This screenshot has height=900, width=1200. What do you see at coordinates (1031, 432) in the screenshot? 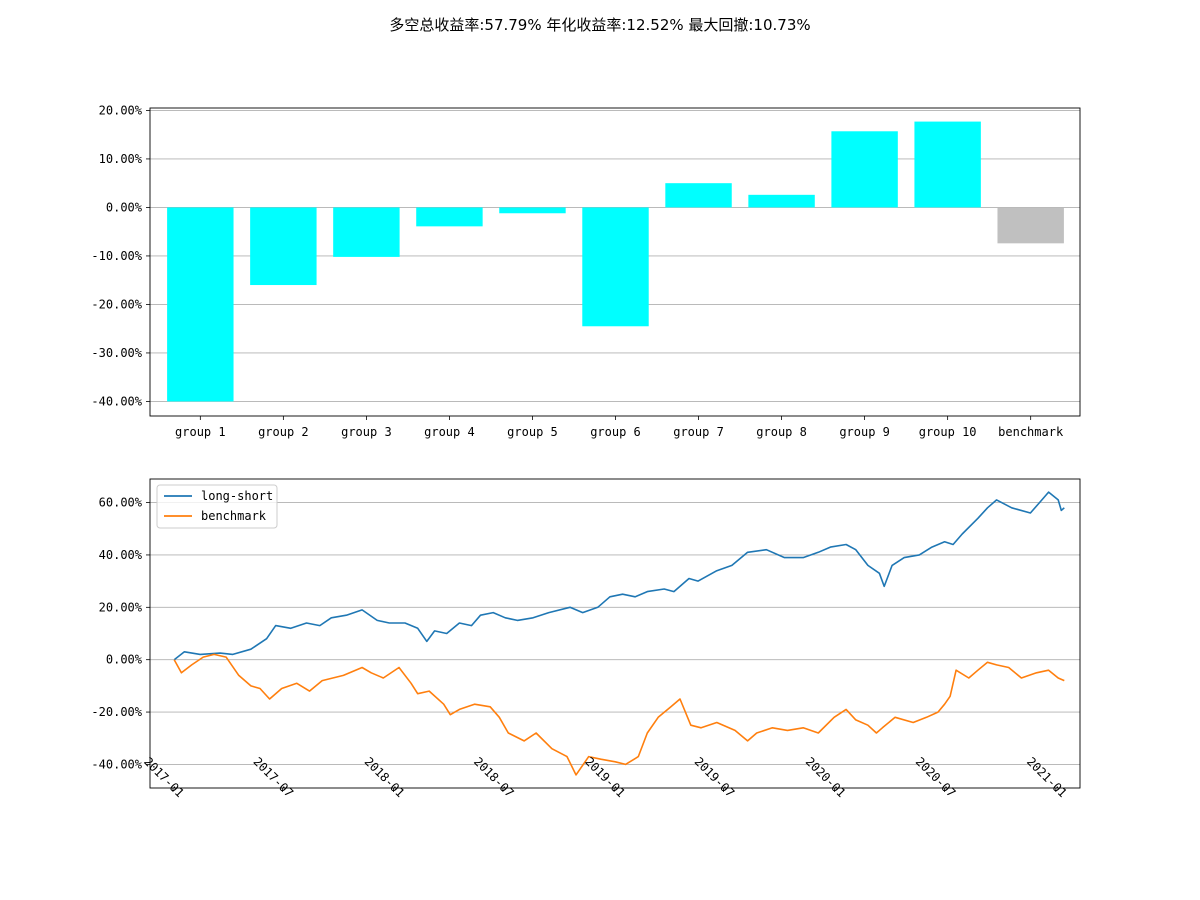
I see `bar-x-tick-label: benchmark` at bounding box center [1031, 432].